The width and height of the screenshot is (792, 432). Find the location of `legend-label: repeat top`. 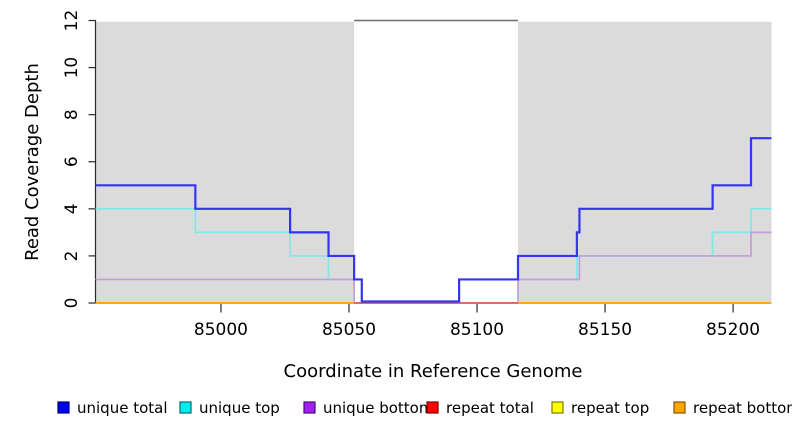

legend-label: repeat top is located at coordinates (610, 408).